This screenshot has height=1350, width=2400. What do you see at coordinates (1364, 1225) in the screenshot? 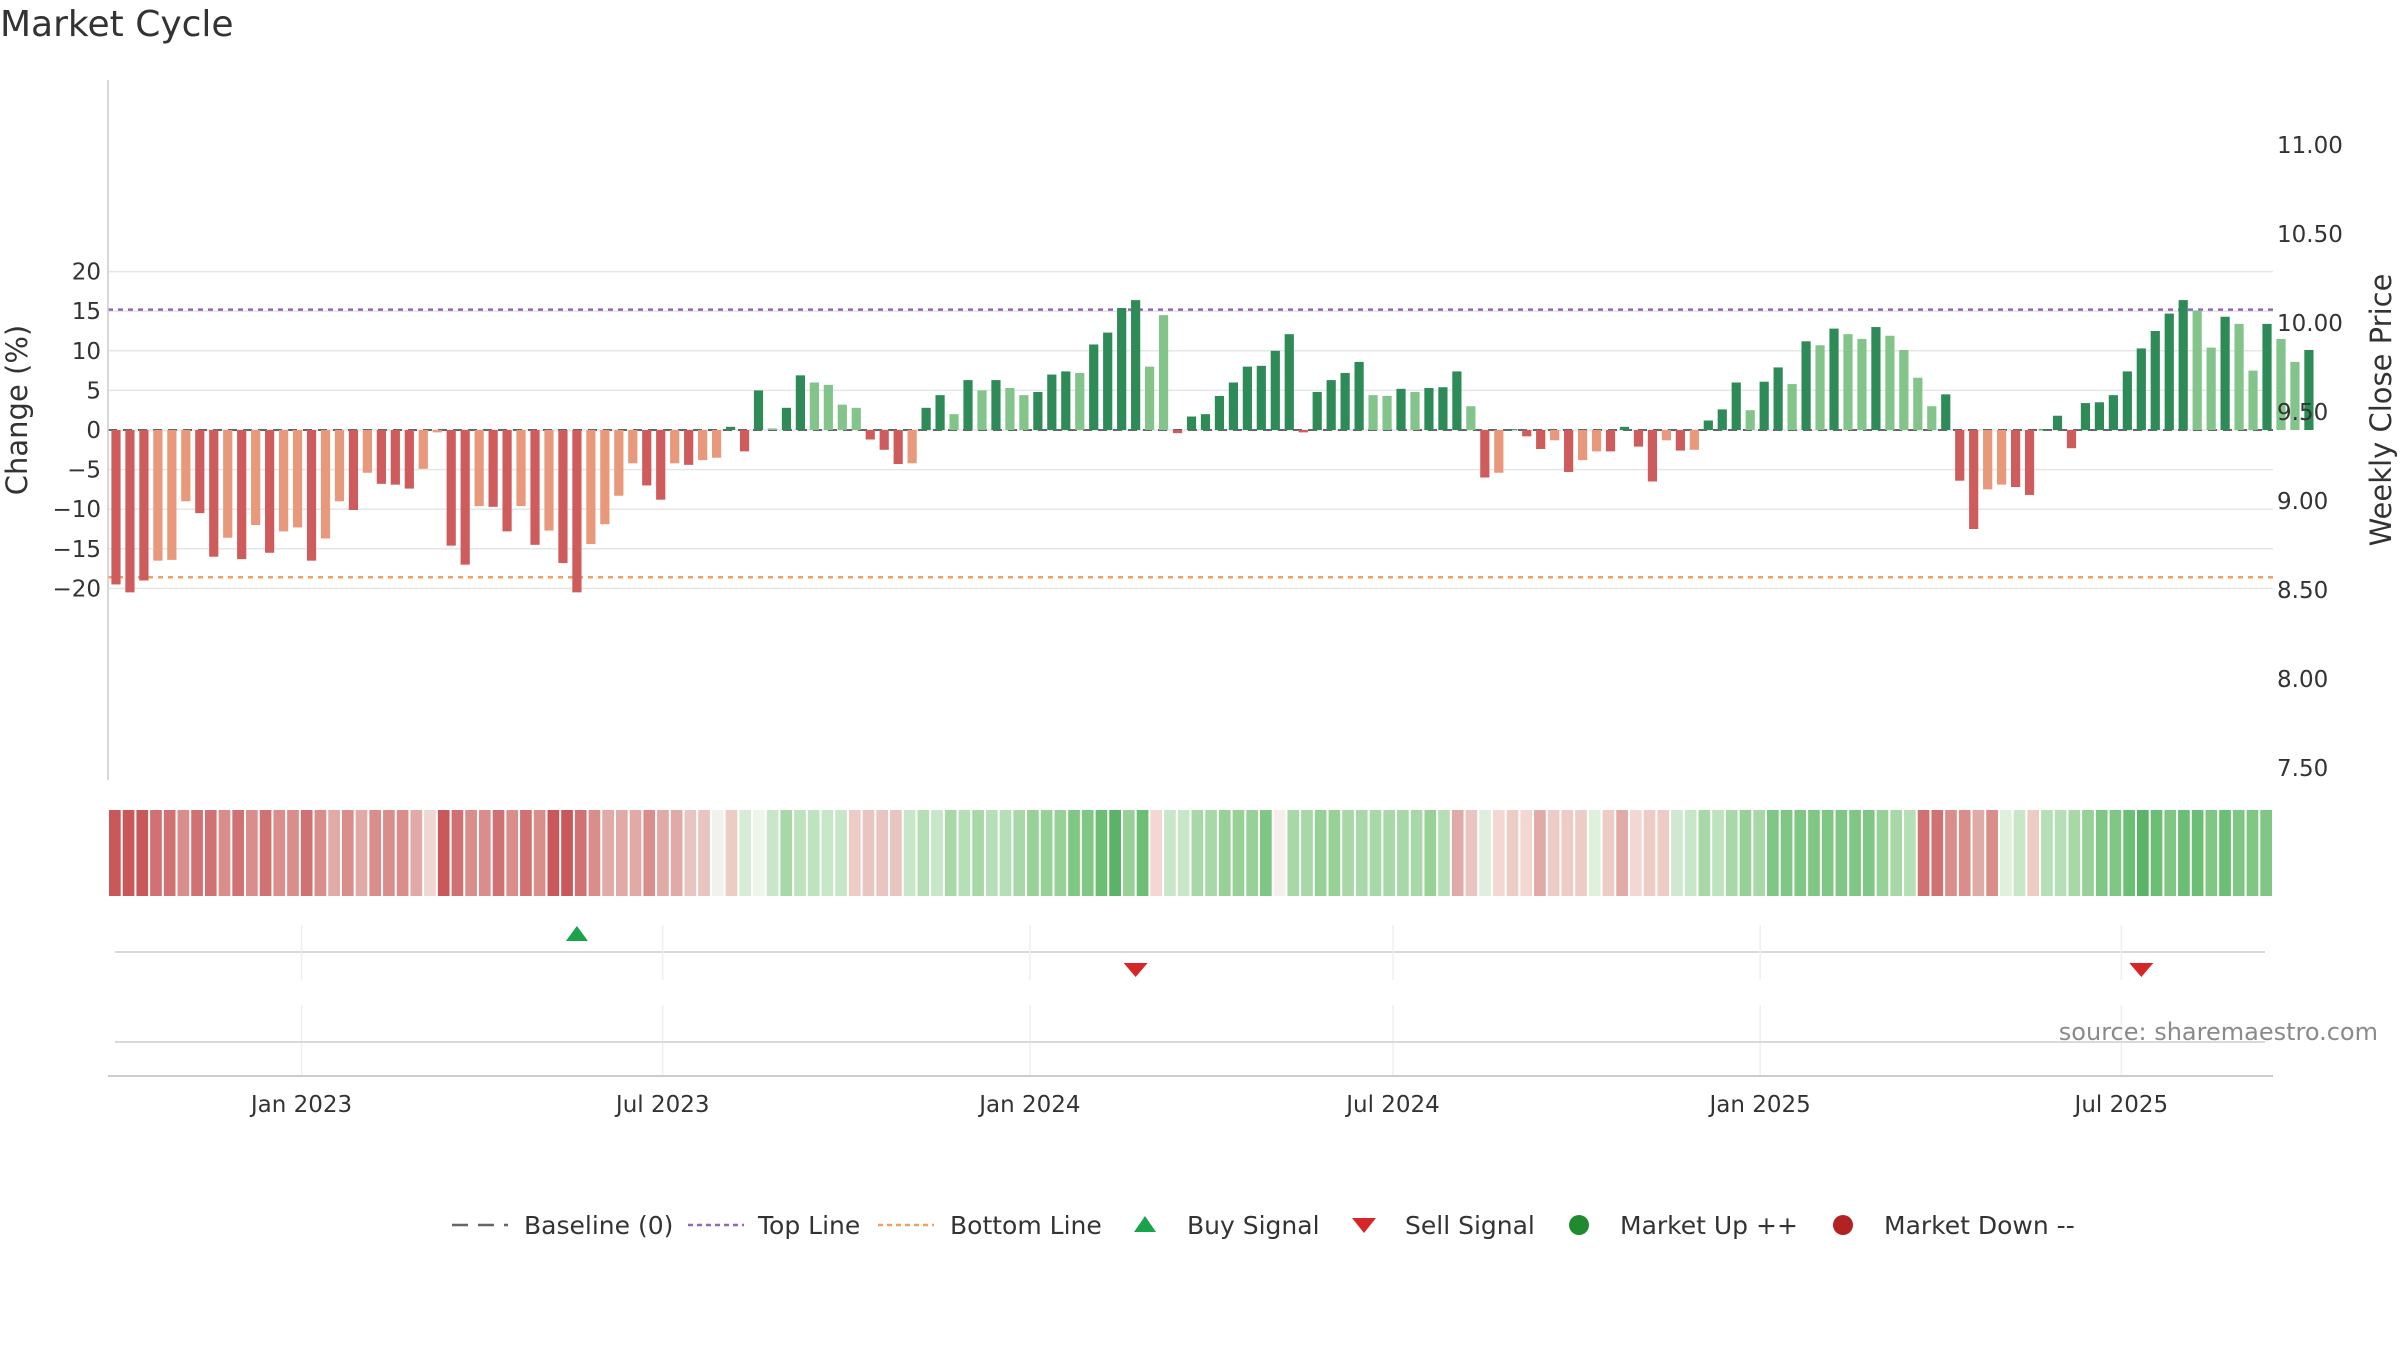
I see `legend-sell-signal-icon` at bounding box center [1364, 1225].